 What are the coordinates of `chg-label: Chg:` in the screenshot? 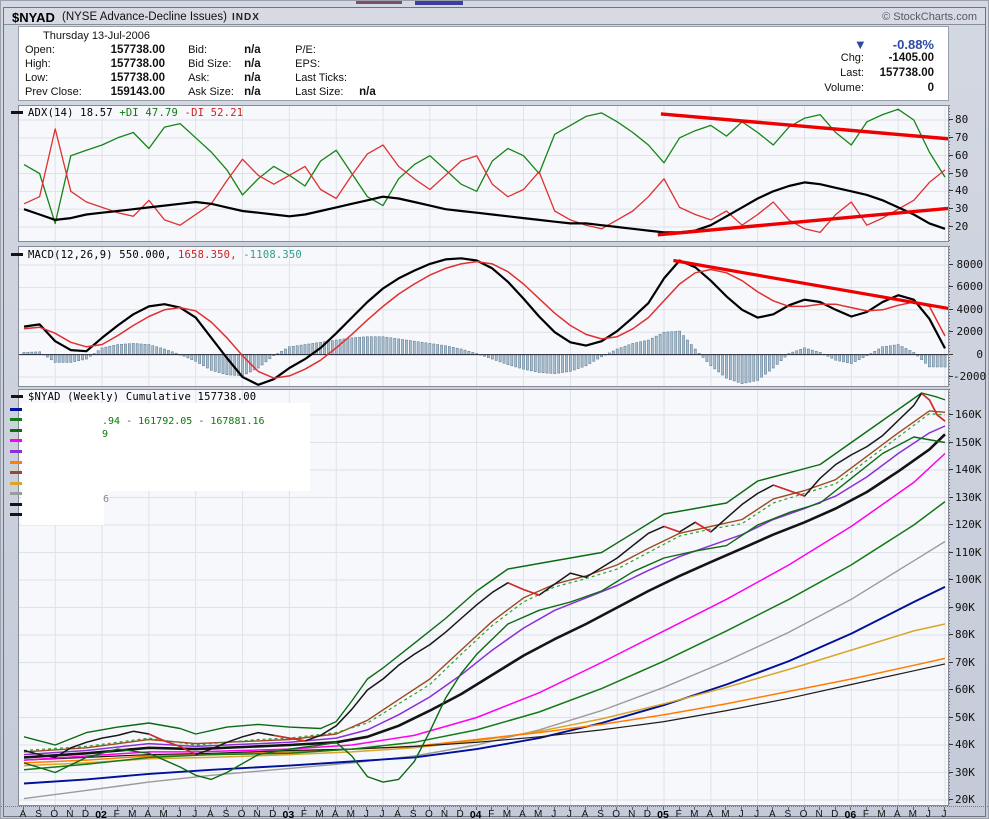 It's located at (852, 58).